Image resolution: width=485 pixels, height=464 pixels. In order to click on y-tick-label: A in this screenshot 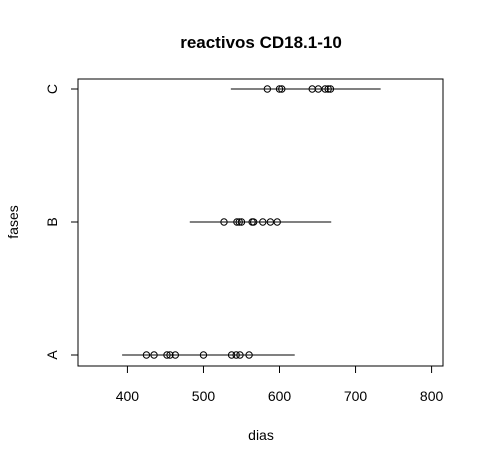, I will do `click(52, 355)`.